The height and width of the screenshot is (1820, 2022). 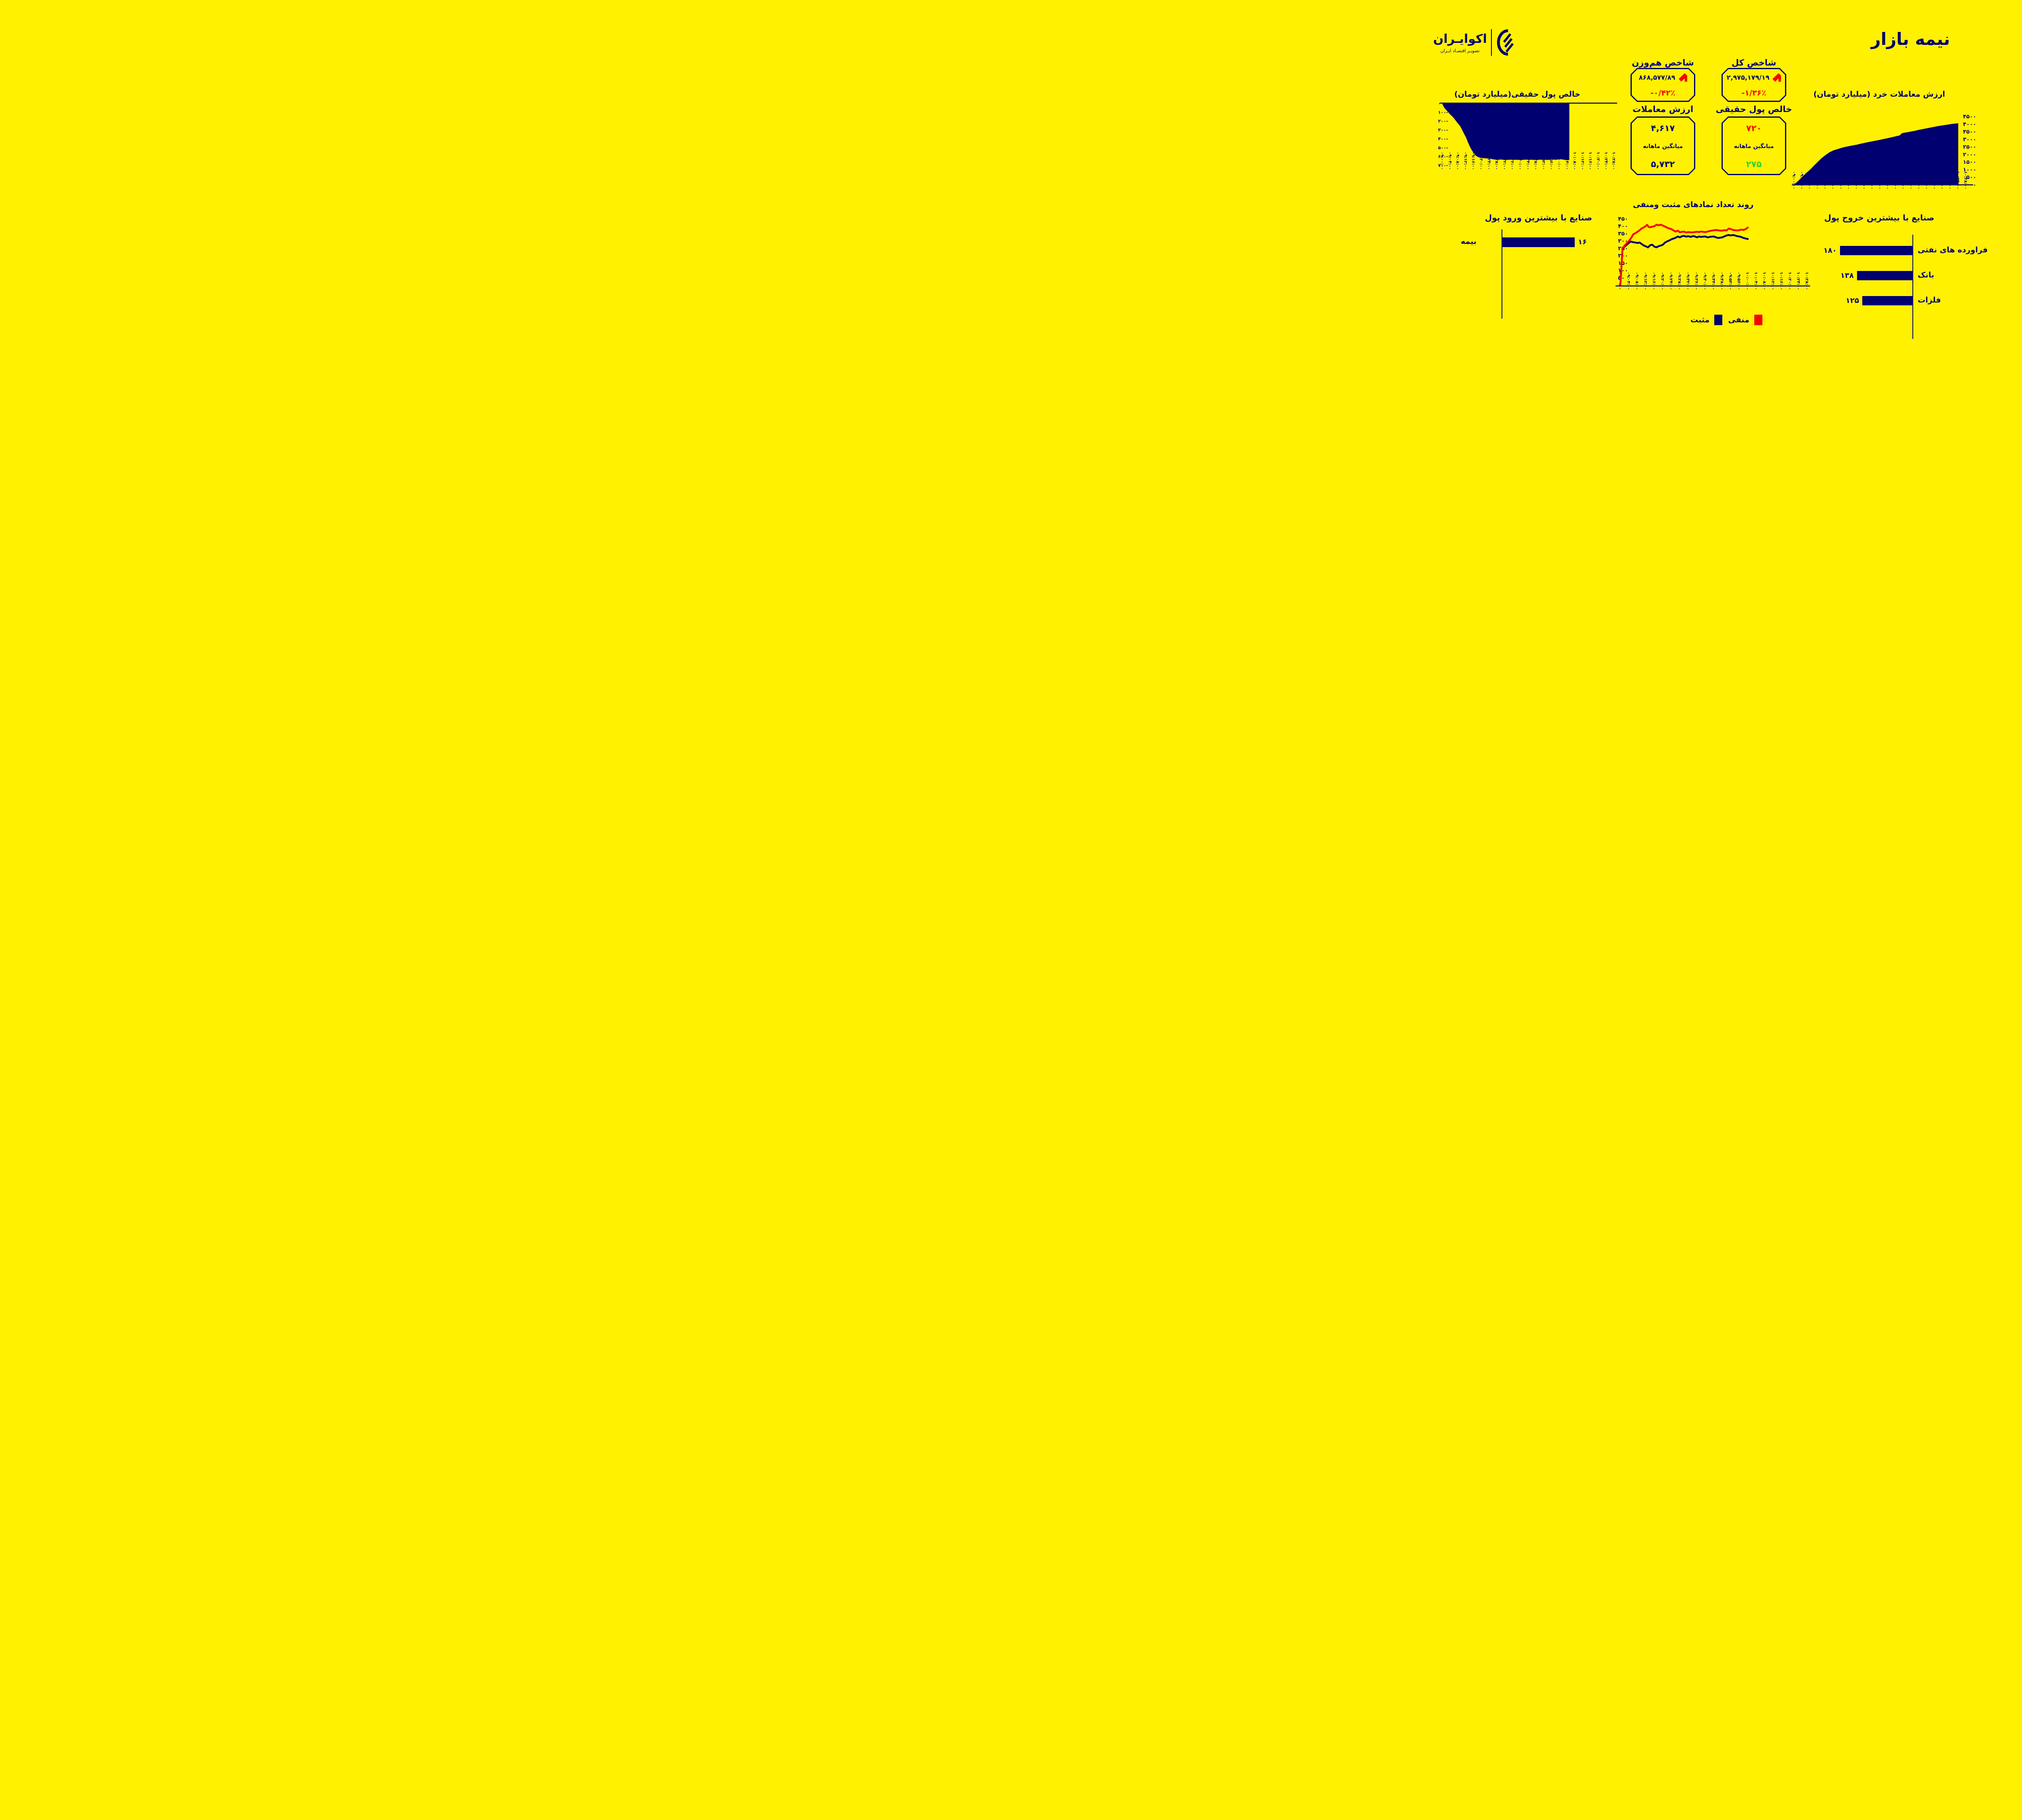 What do you see at coordinates (1789, 281) in the screenshot?
I see `x-tick-label: ۱۰:۲۰:۰۰` at bounding box center [1789, 281].